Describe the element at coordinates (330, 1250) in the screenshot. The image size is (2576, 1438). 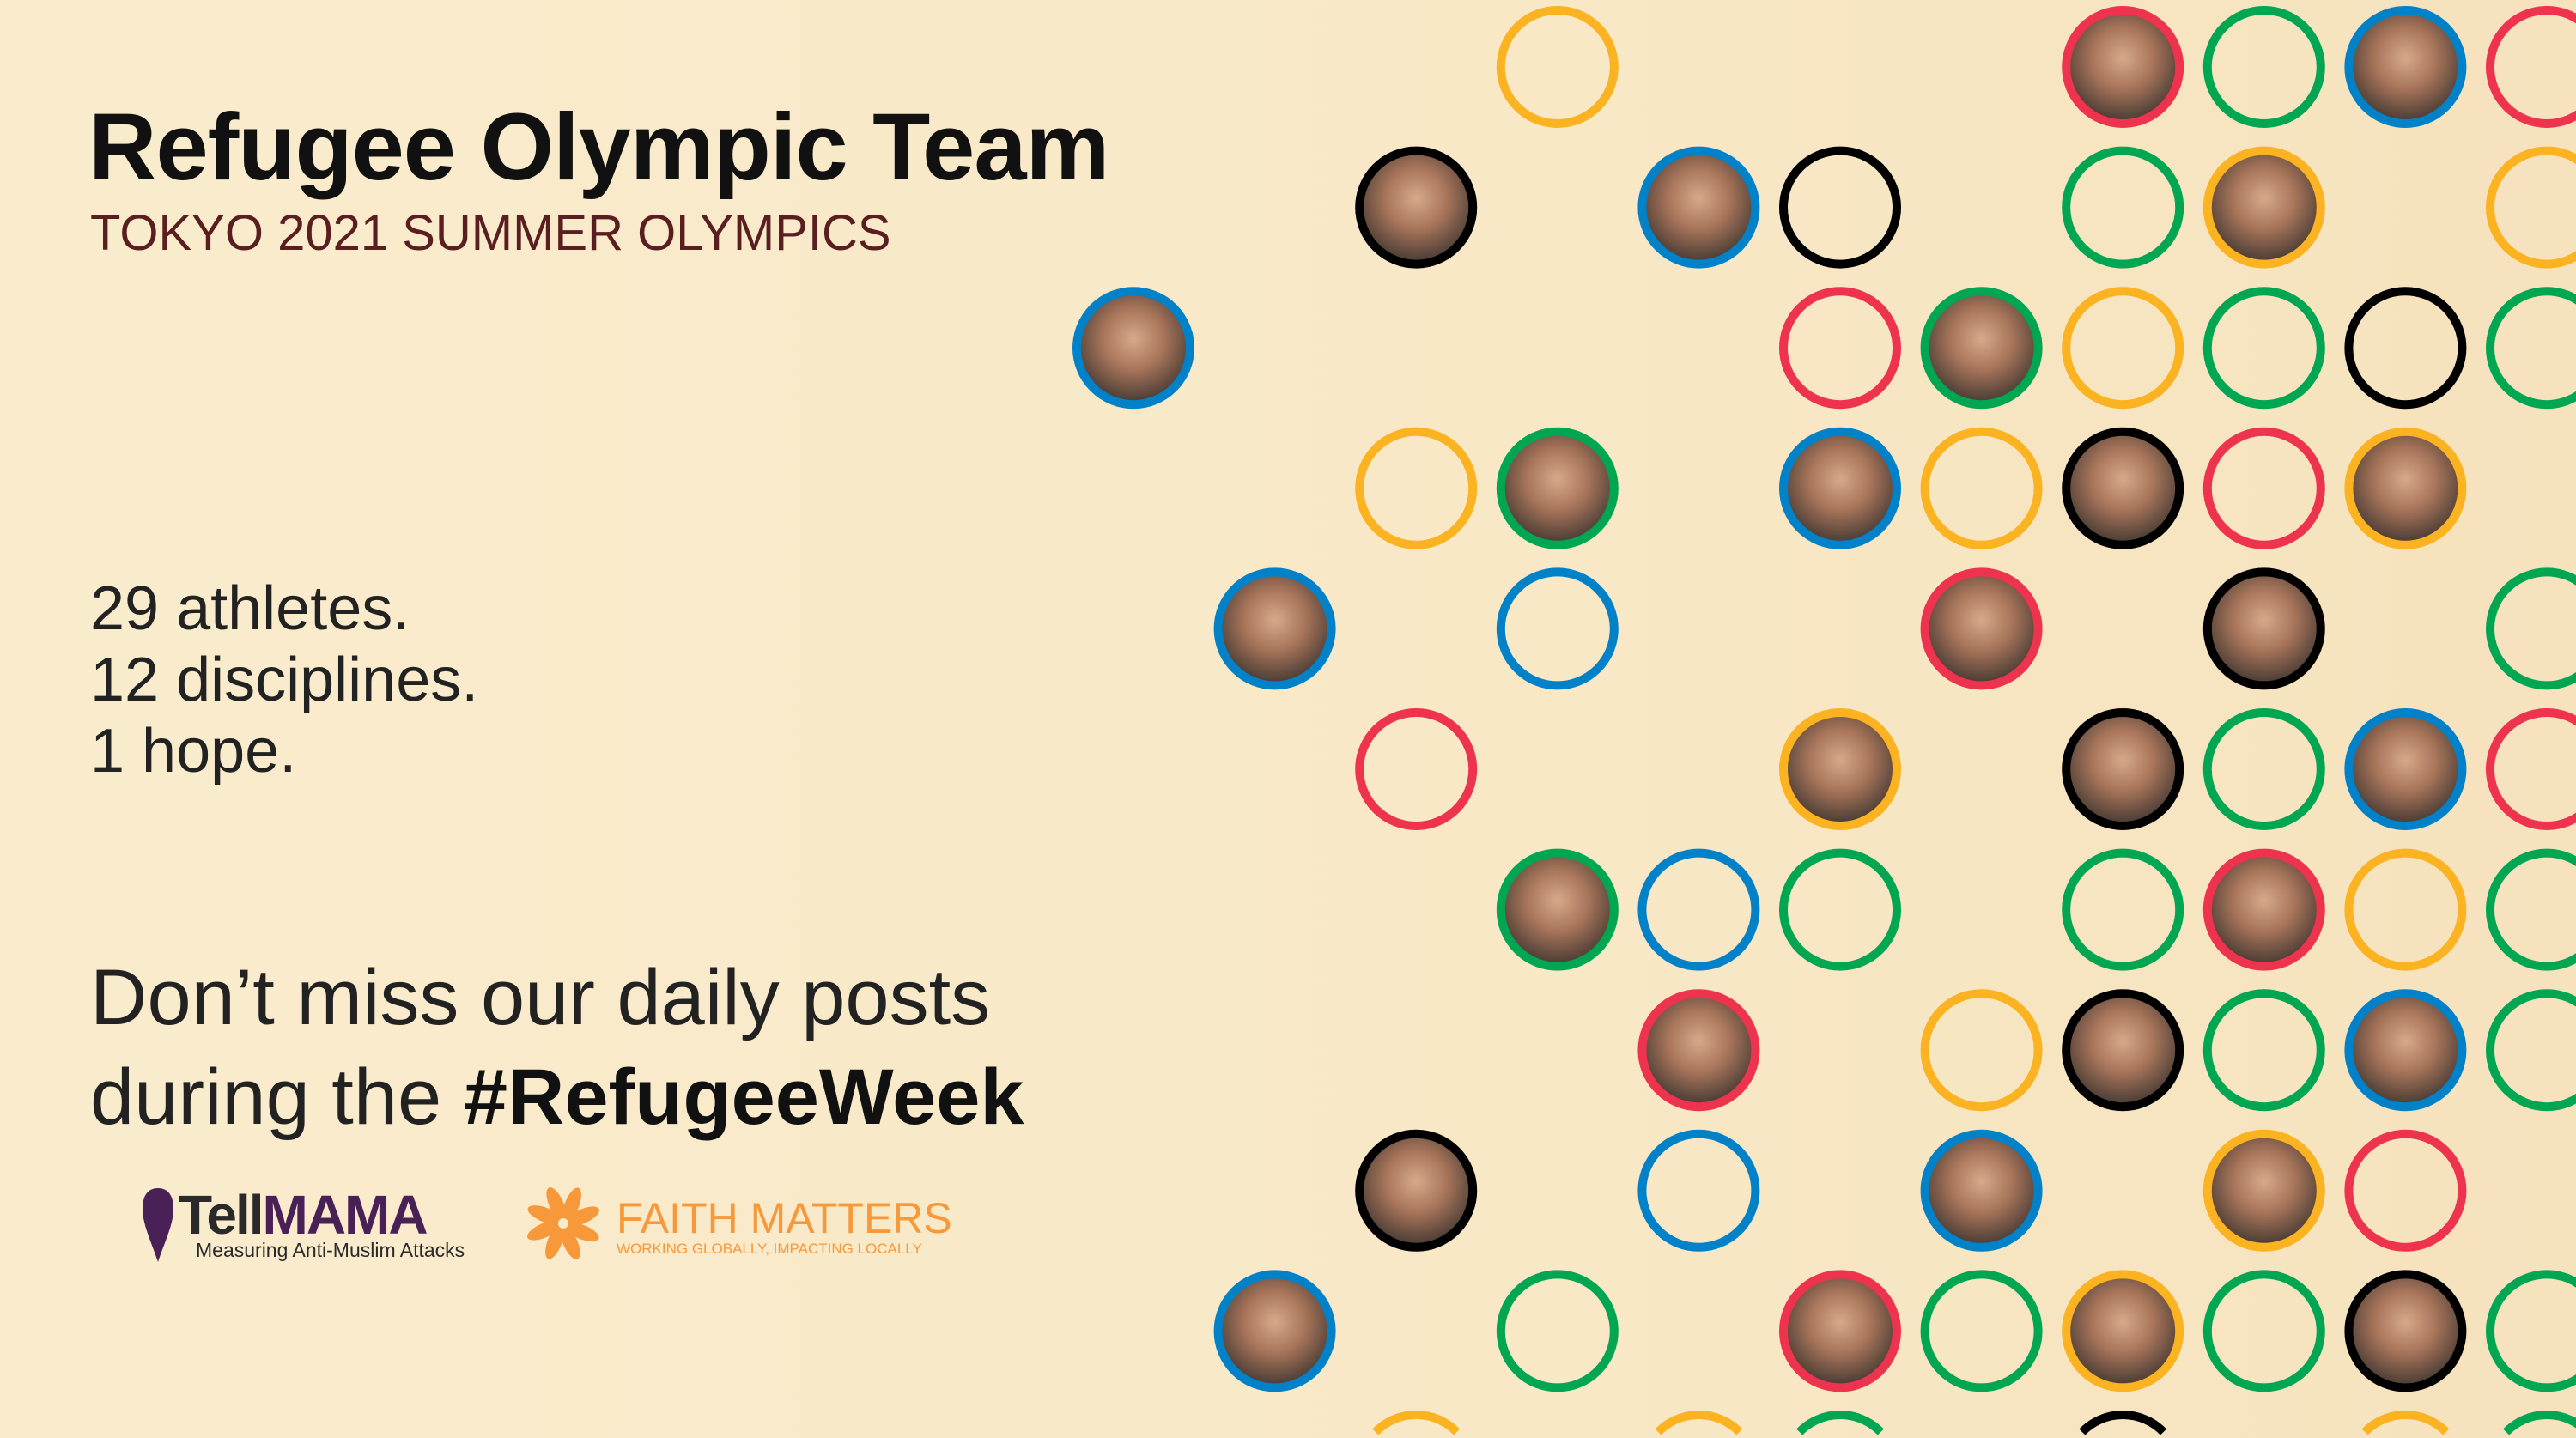
I see `tellmama-tagline: Measuring Anti-Muslim Attacks` at that location.